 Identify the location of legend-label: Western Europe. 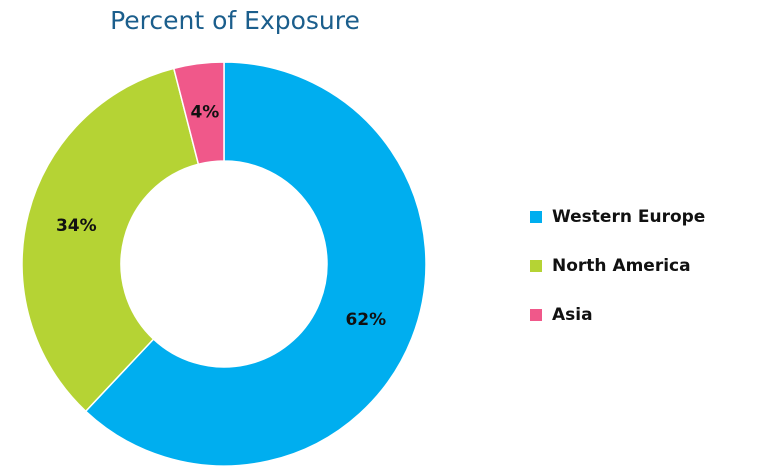
(628, 217).